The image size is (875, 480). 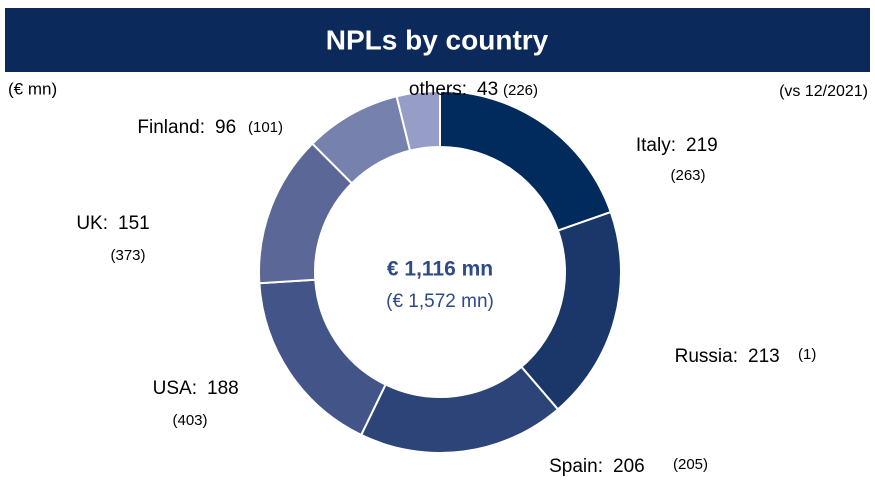 I want to click on previous-value: (226), so click(x=520, y=90).